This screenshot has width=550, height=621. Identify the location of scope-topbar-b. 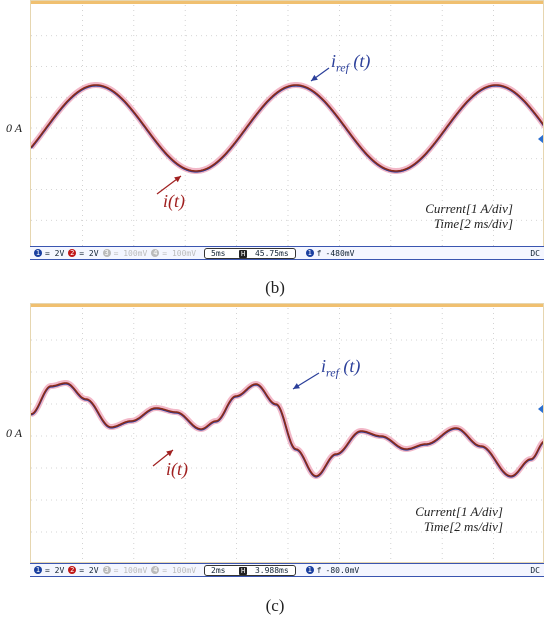
(287, 2).